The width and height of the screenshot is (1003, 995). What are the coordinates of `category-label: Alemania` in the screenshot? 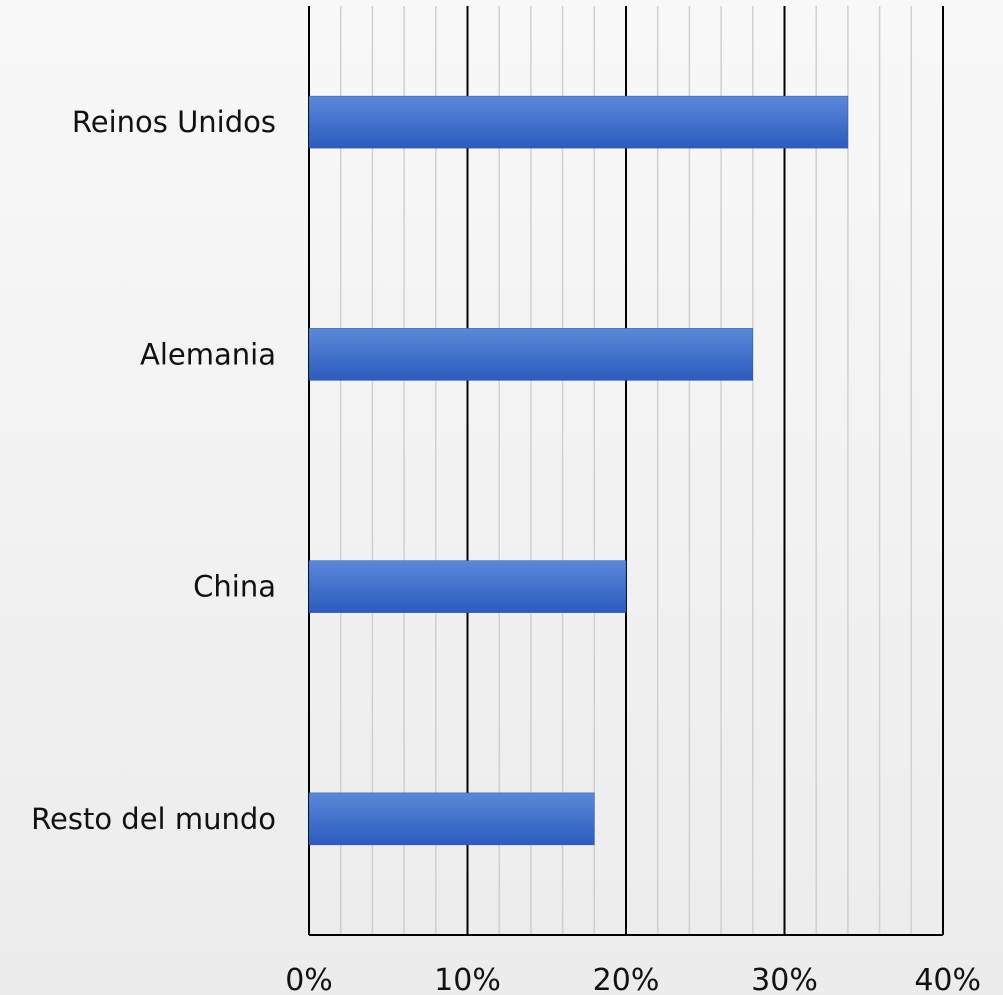 It's located at (208, 354).